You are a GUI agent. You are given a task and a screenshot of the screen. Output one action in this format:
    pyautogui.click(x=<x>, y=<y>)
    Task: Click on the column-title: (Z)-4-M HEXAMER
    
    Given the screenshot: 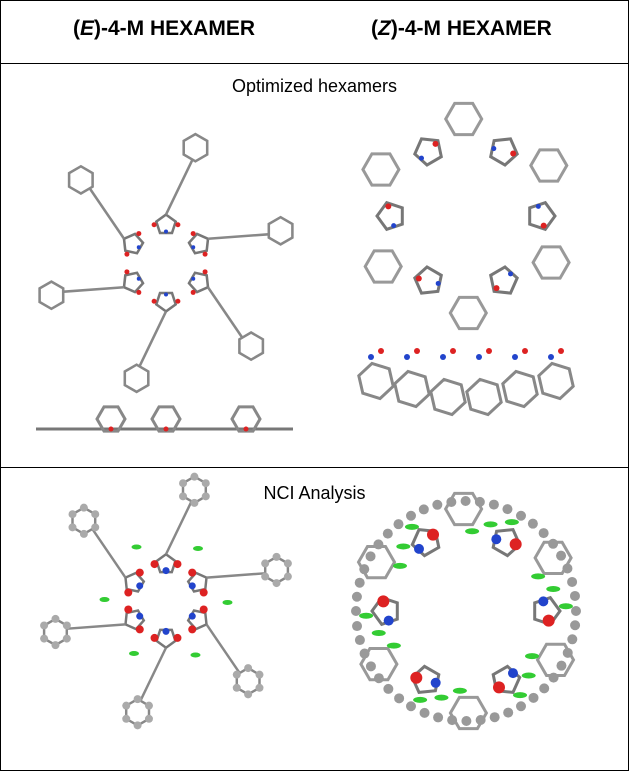 What is the action you would take?
    pyautogui.click(x=461, y=29)
    